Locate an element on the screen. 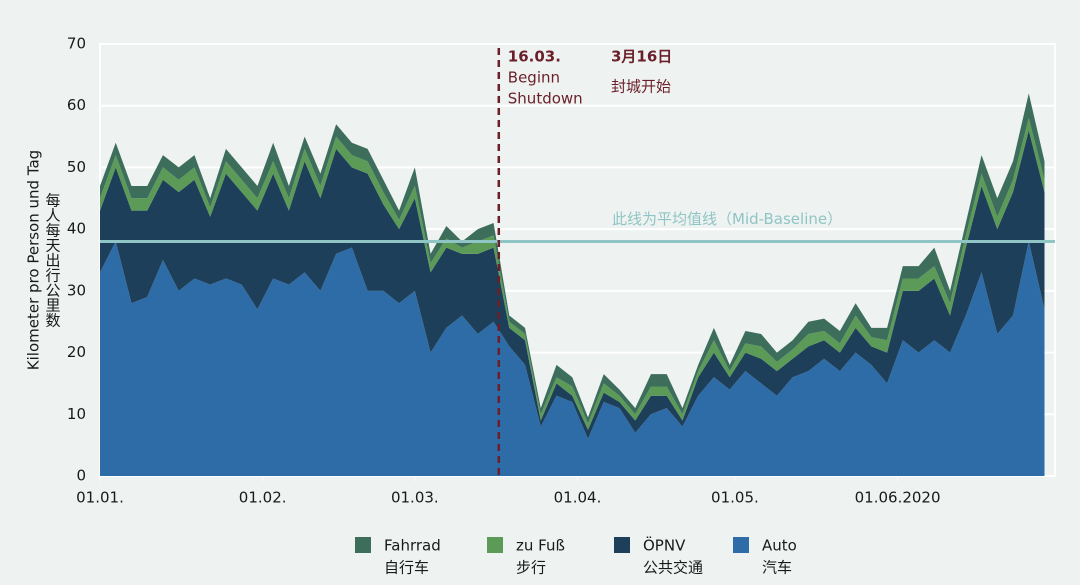  baseline-label: 此线为平均值线（Mid-Baseline） is located at coordinates (727, 219).